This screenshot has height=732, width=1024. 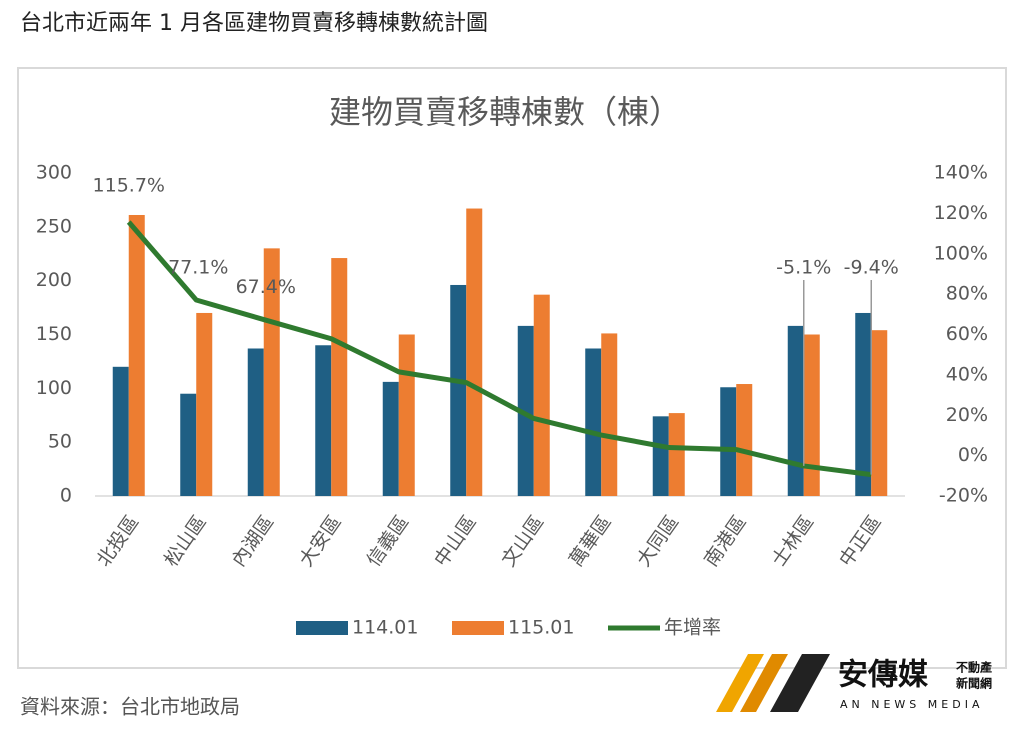 What do you see at coordinates (66, 496) in the screenshot?
I see `y-tick-label: 0` at bounding box center [66, 496].